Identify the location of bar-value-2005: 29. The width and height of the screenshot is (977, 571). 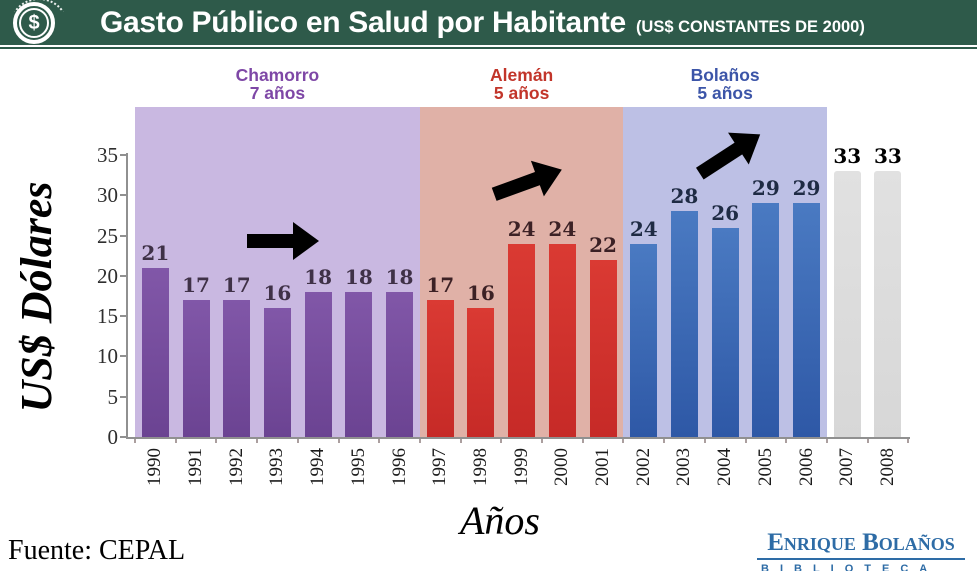
(765, 188).